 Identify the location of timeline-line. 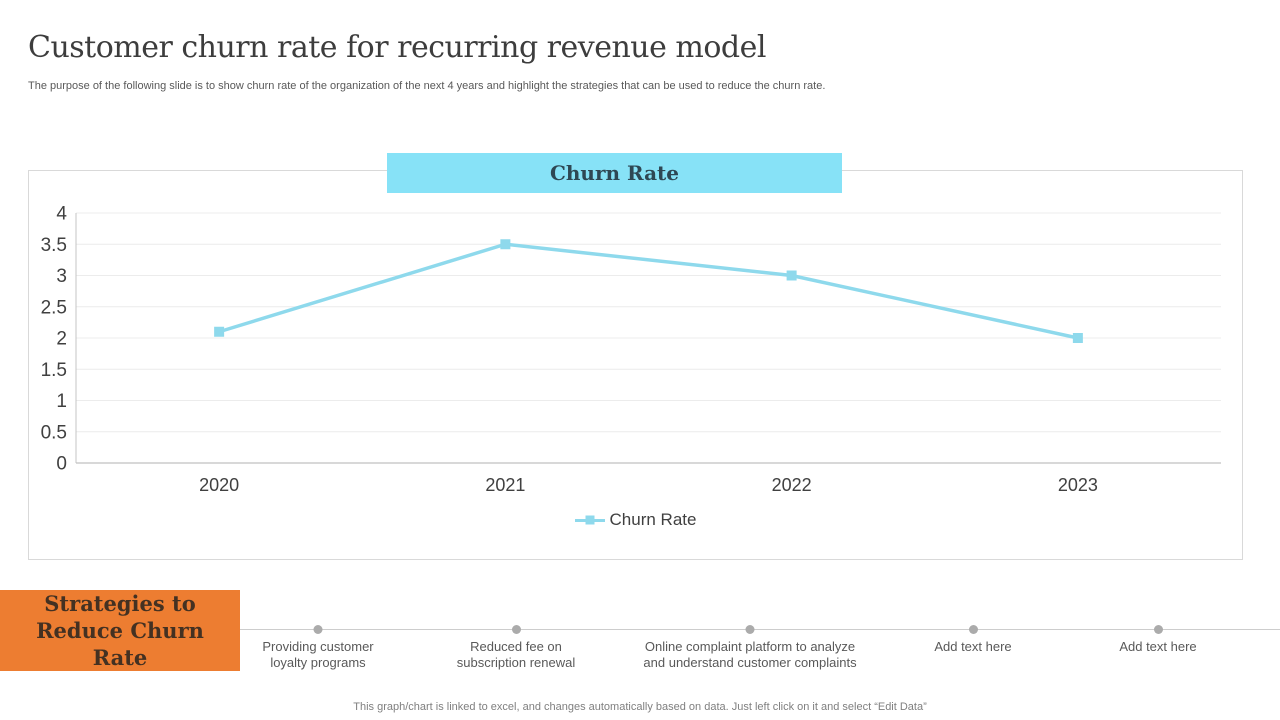
(760, 629).